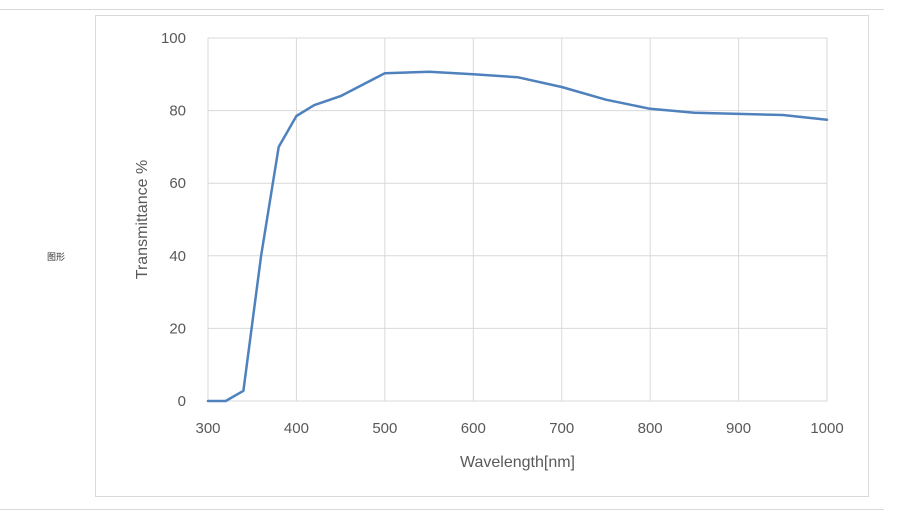  I want to click on y-tick-label: 60, so click(177, 183).